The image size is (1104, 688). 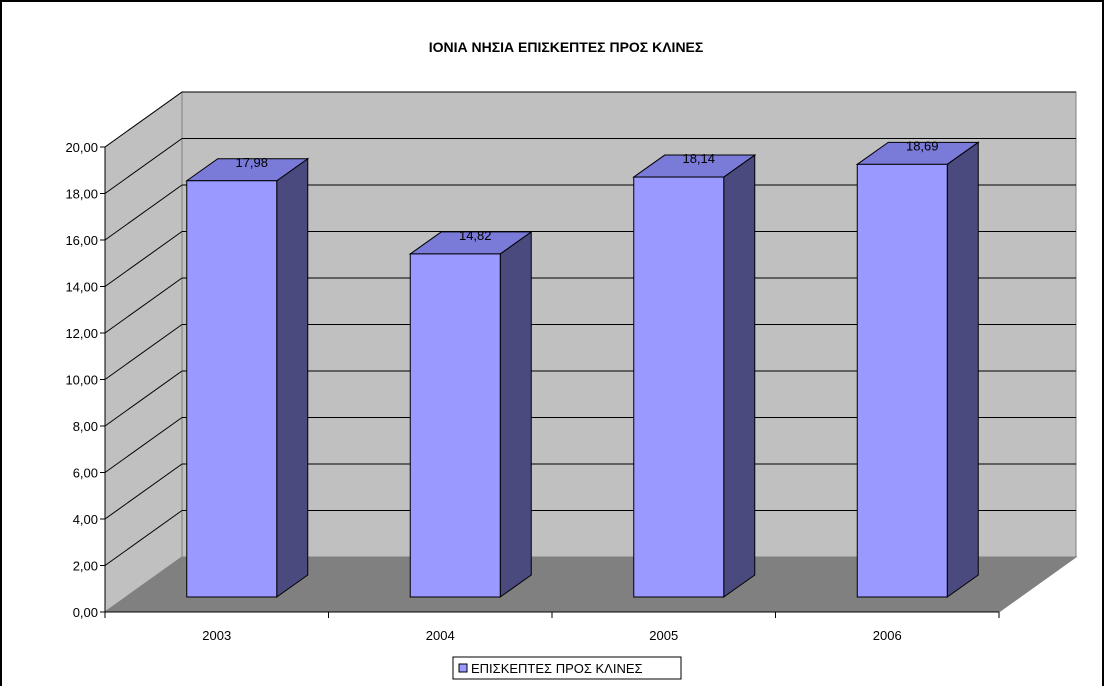 What do you see at coordinates (887, 635) in the screenshot?
I see `x-tick-label: 2006` at bounding box center [887, 635].